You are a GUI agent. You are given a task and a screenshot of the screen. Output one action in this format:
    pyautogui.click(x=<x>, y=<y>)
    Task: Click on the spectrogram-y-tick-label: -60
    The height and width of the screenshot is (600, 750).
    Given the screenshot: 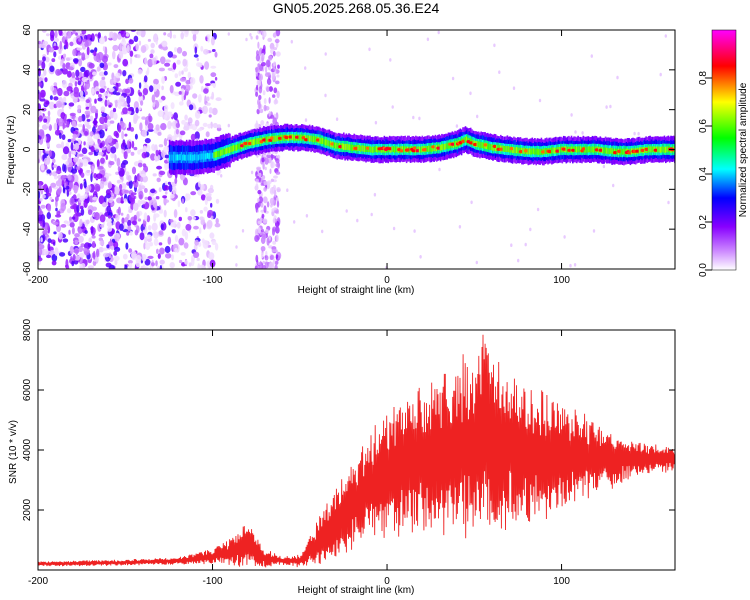 What is the action you would take?
    pyautogui.click(x=27, y=268)
    